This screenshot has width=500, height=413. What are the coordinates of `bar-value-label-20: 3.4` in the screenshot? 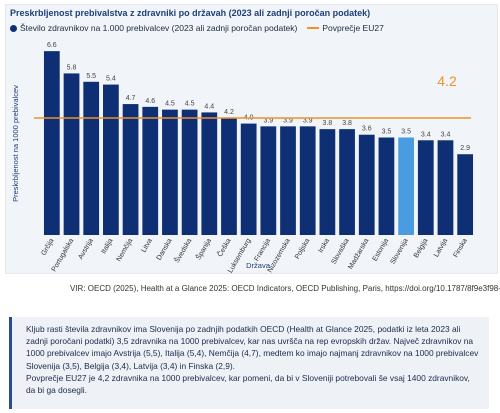 It's located at (426, 134).